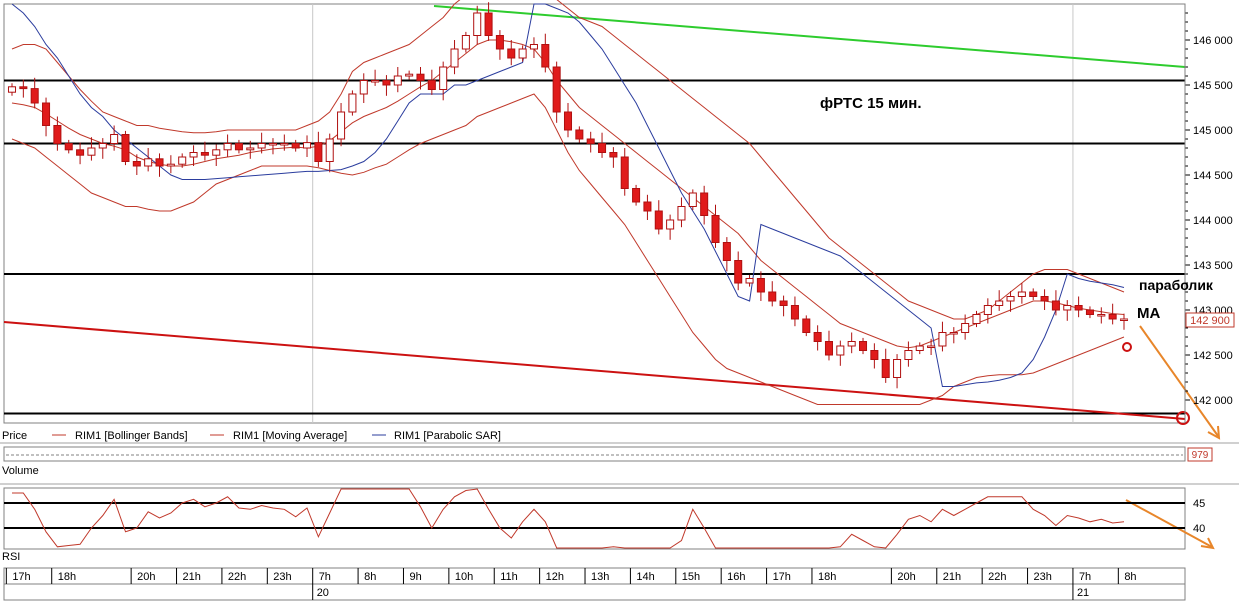 The height and width of the screenshot is (609, 1239). I want to click on chart-annotation-title: фРТС 15 мин., so click(871, 103).